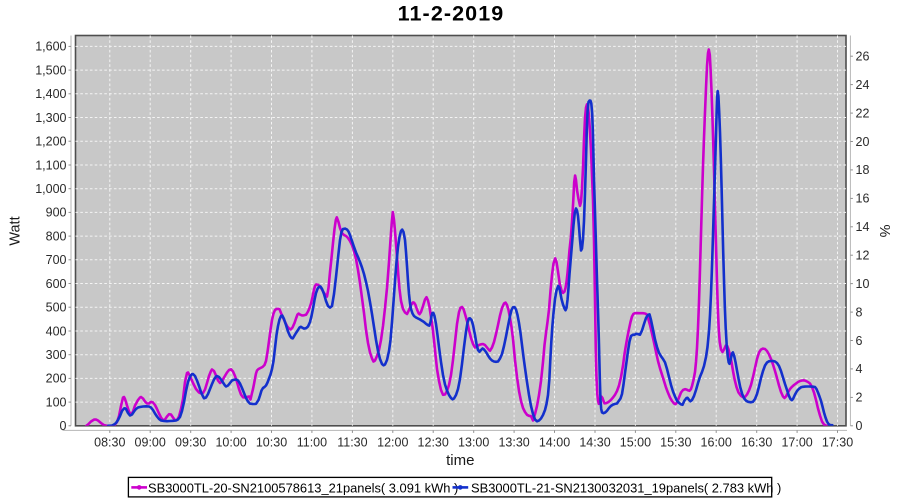 This screenshot has width=900, height=500. Describe the element at coordinates (863, 284) in the screenshot. I see `svg-text: 10` at that location.